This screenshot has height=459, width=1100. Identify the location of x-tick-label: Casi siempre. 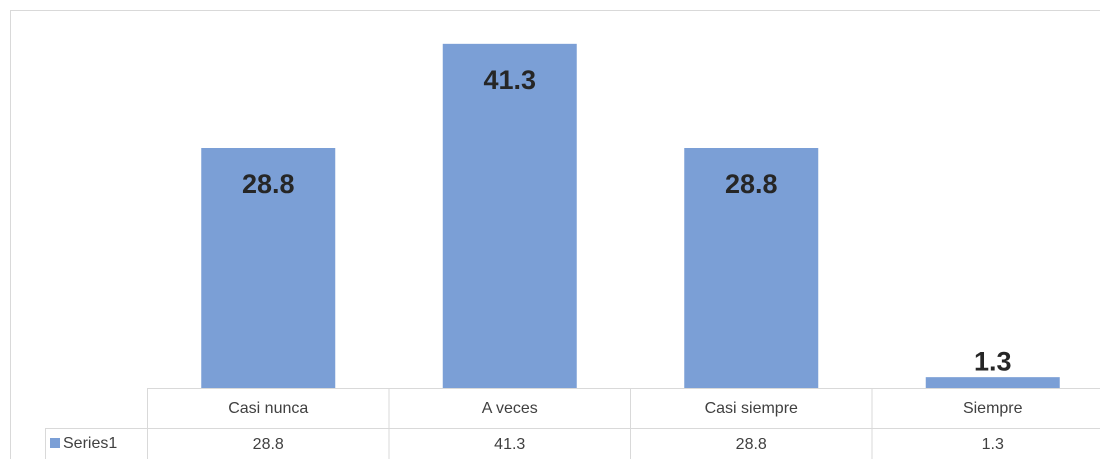
(751, 408).